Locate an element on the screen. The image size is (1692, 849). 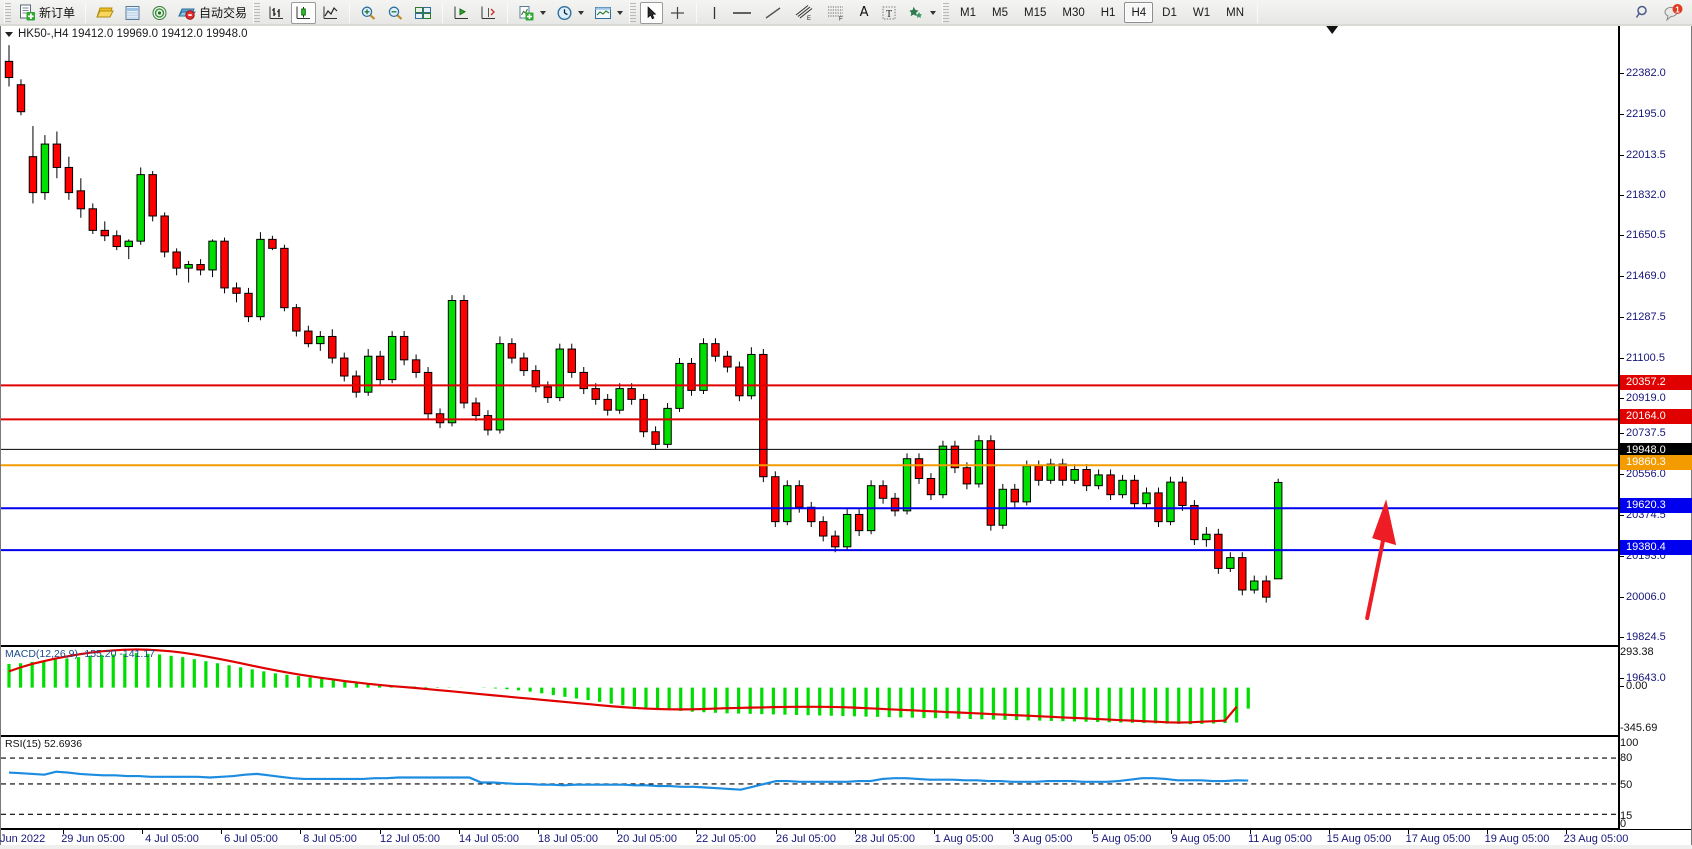
auto-scroll-button is located at coordinates (488, 13).